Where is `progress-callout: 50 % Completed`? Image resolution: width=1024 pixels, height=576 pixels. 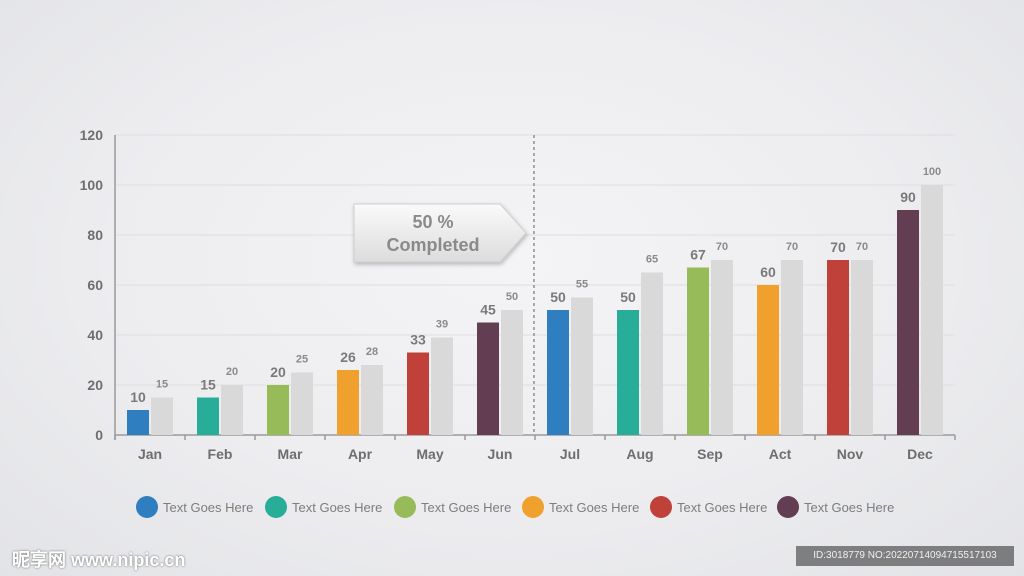 progress-callout: 50 % Completed is located at coordinates (444, 285).